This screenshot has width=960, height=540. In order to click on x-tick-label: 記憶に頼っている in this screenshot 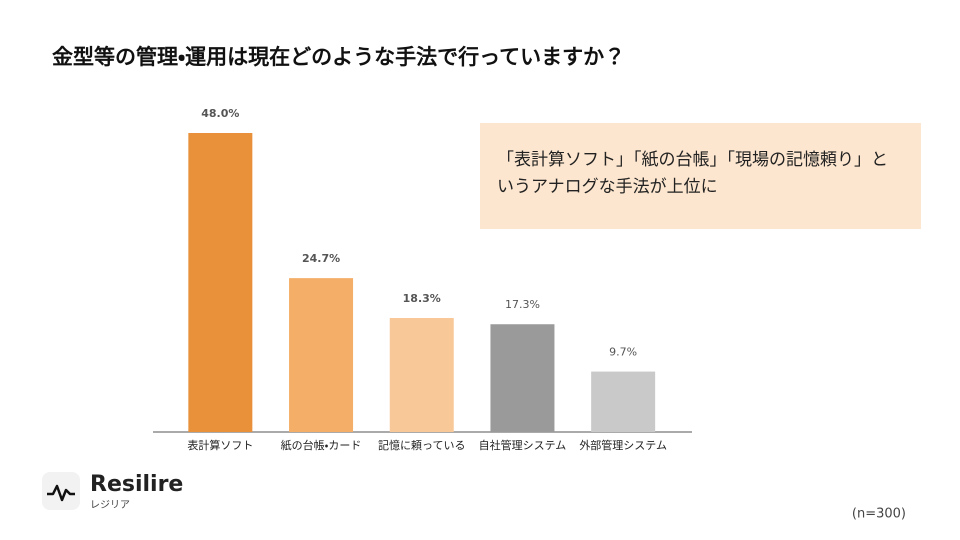, I will do `click(421, 445)`.